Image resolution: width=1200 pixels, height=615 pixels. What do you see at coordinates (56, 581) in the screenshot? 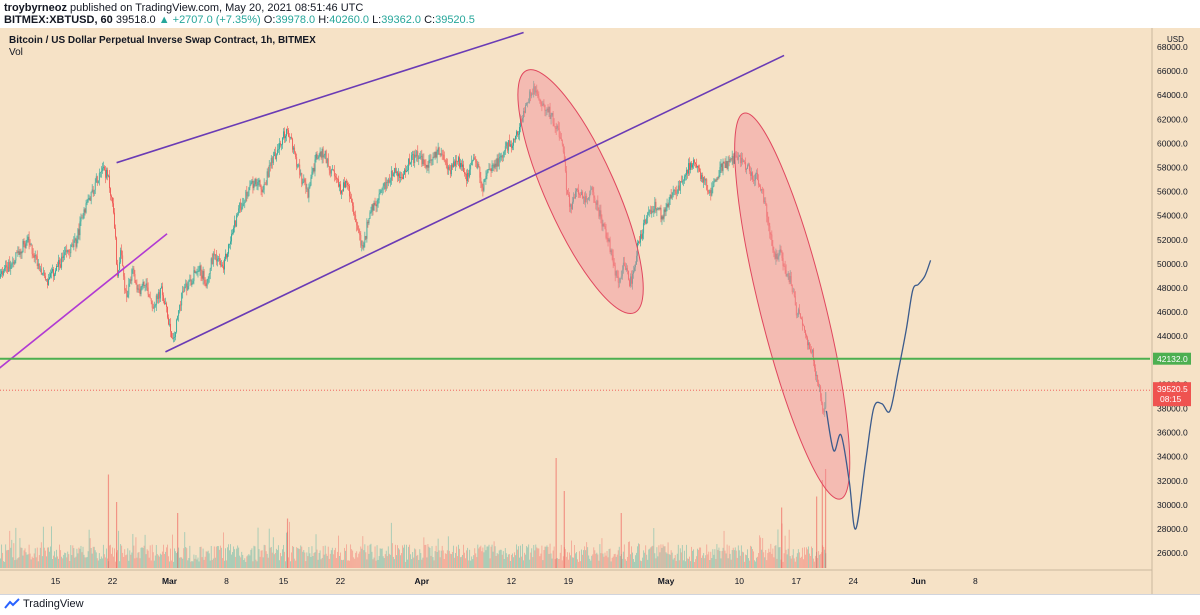
I see `x-tick-label: 15` at bounding box center [56, 581].